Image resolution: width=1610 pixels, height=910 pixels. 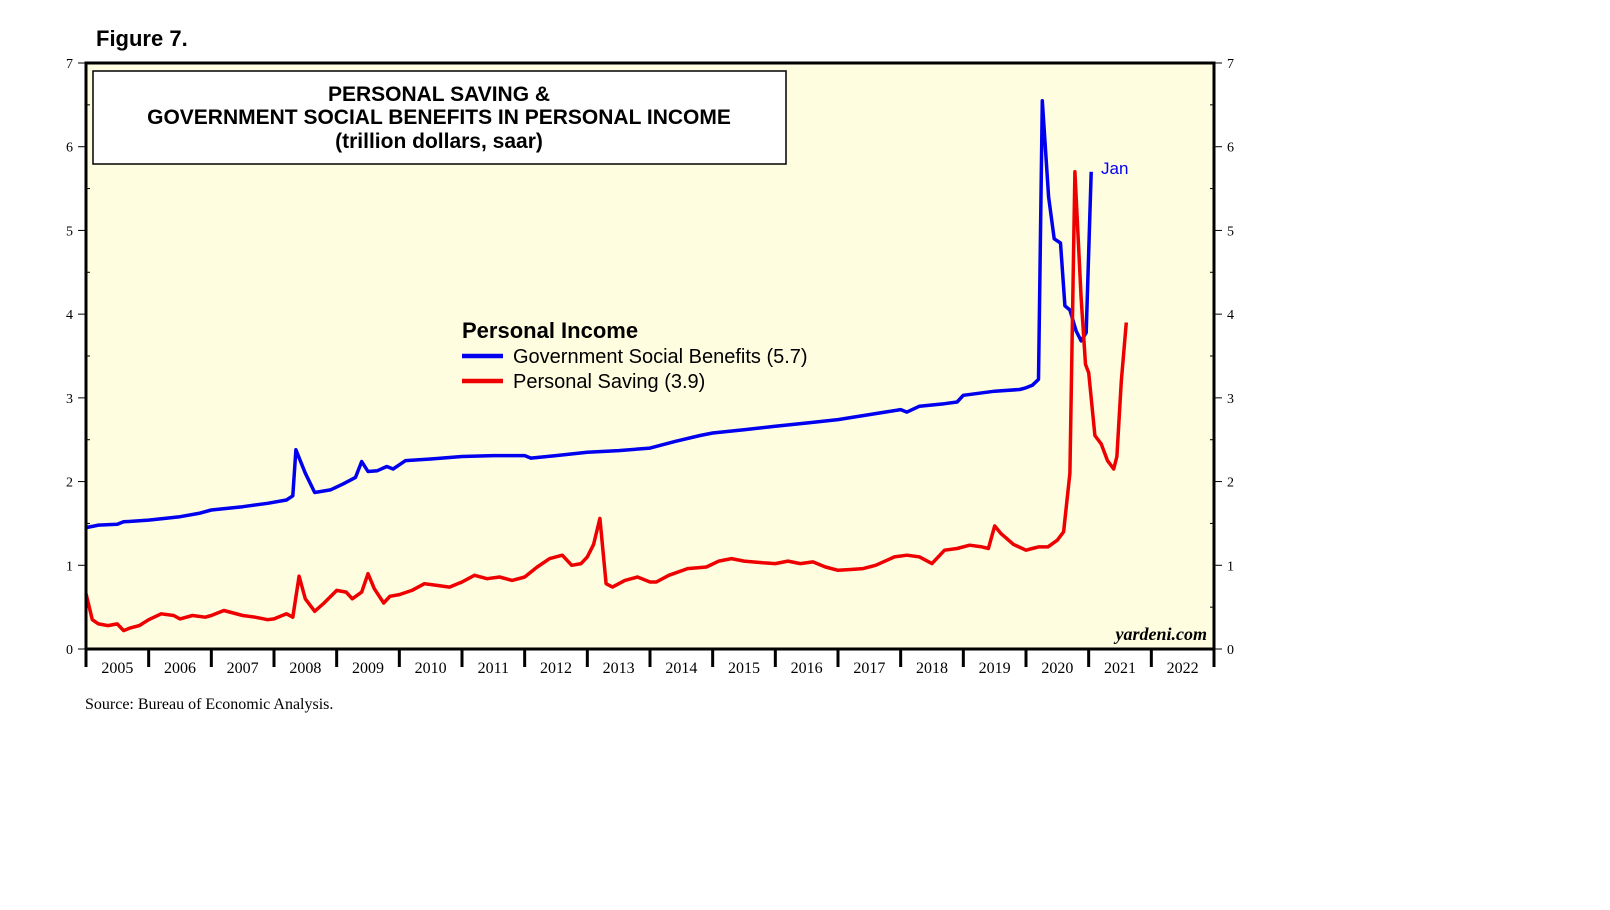 I want to click on x-tick-label: 2013, so click(x=619, y=668).